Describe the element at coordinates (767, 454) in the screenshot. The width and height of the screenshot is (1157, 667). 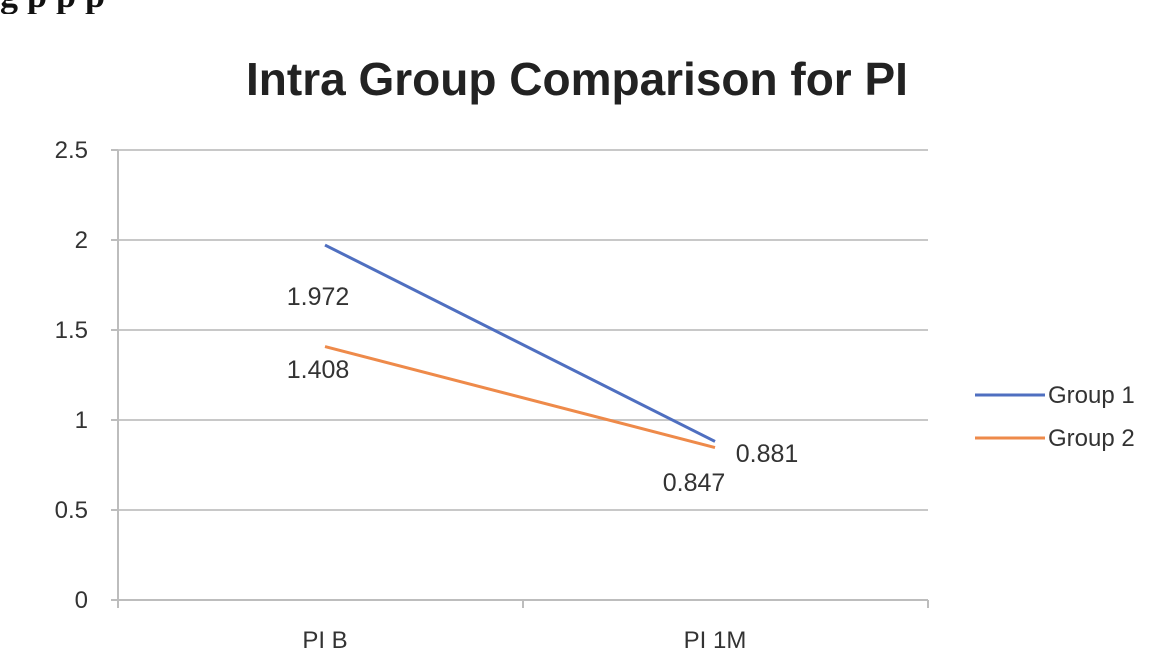
I see `data-label: 0.881` at that location.